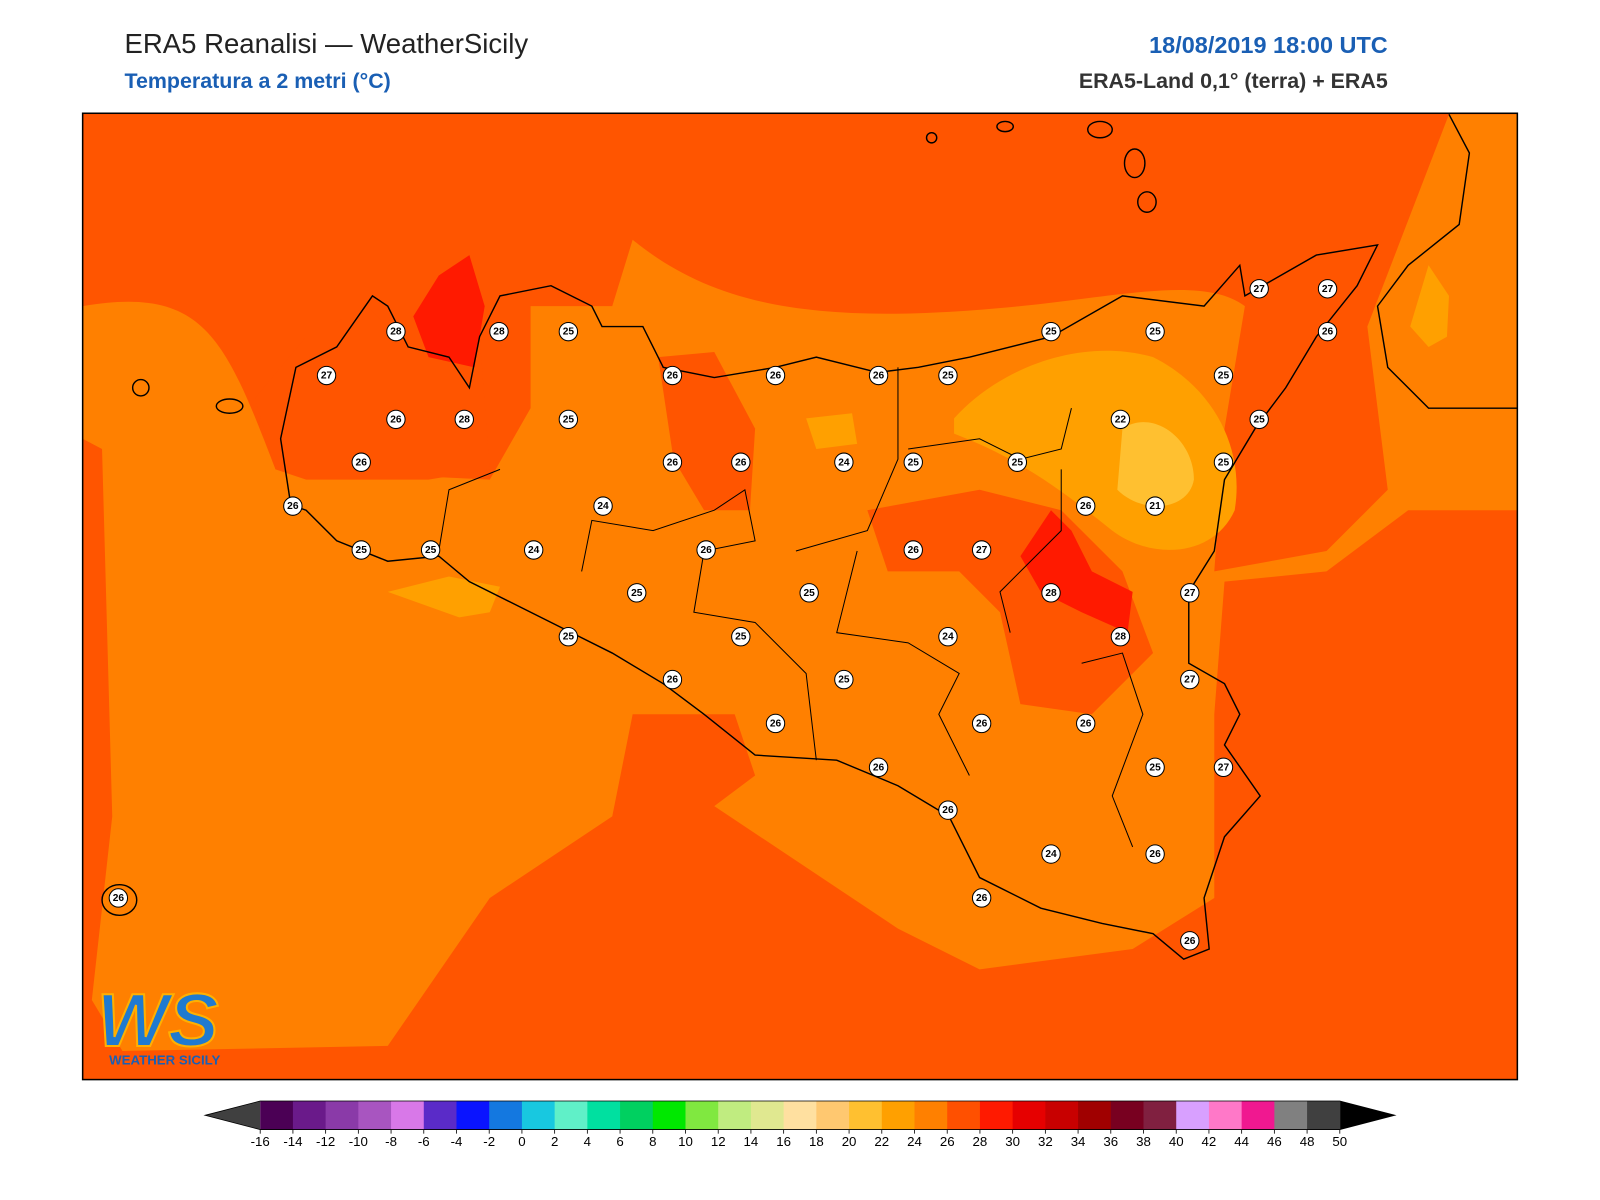 The height and width of the screenshot is (1200, 1600). I want to click on colorbar-tick-label: -10, so click(358, 1141).